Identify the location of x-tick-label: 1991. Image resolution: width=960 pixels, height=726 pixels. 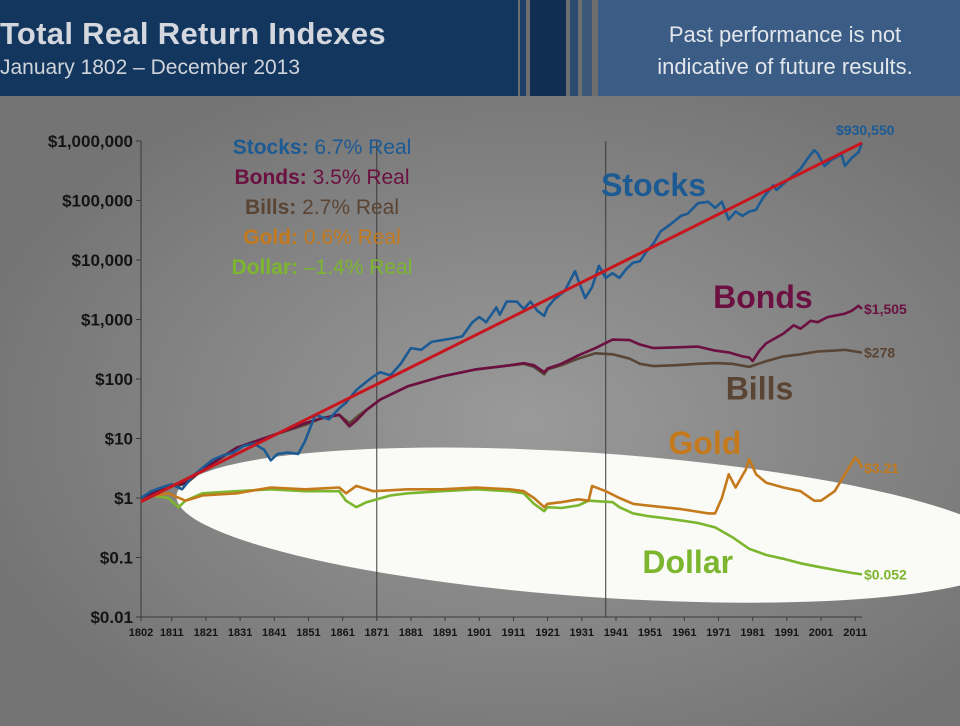
(787, 633).